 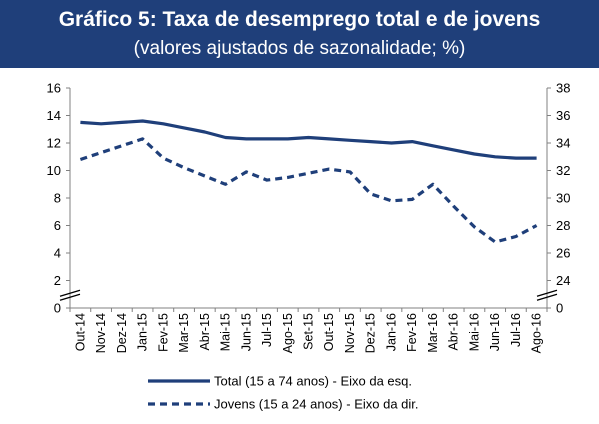 I want to click on left-tick-label: 10, so click(x=54, y=170).